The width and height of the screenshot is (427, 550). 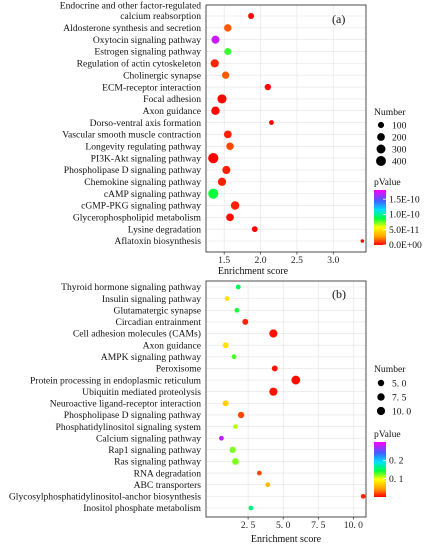 What do you see at coordinates (146, 158) in the screenshot?
I see `category-label: PI3K-Akt signaling pathway` at bounding box center [146, 158].